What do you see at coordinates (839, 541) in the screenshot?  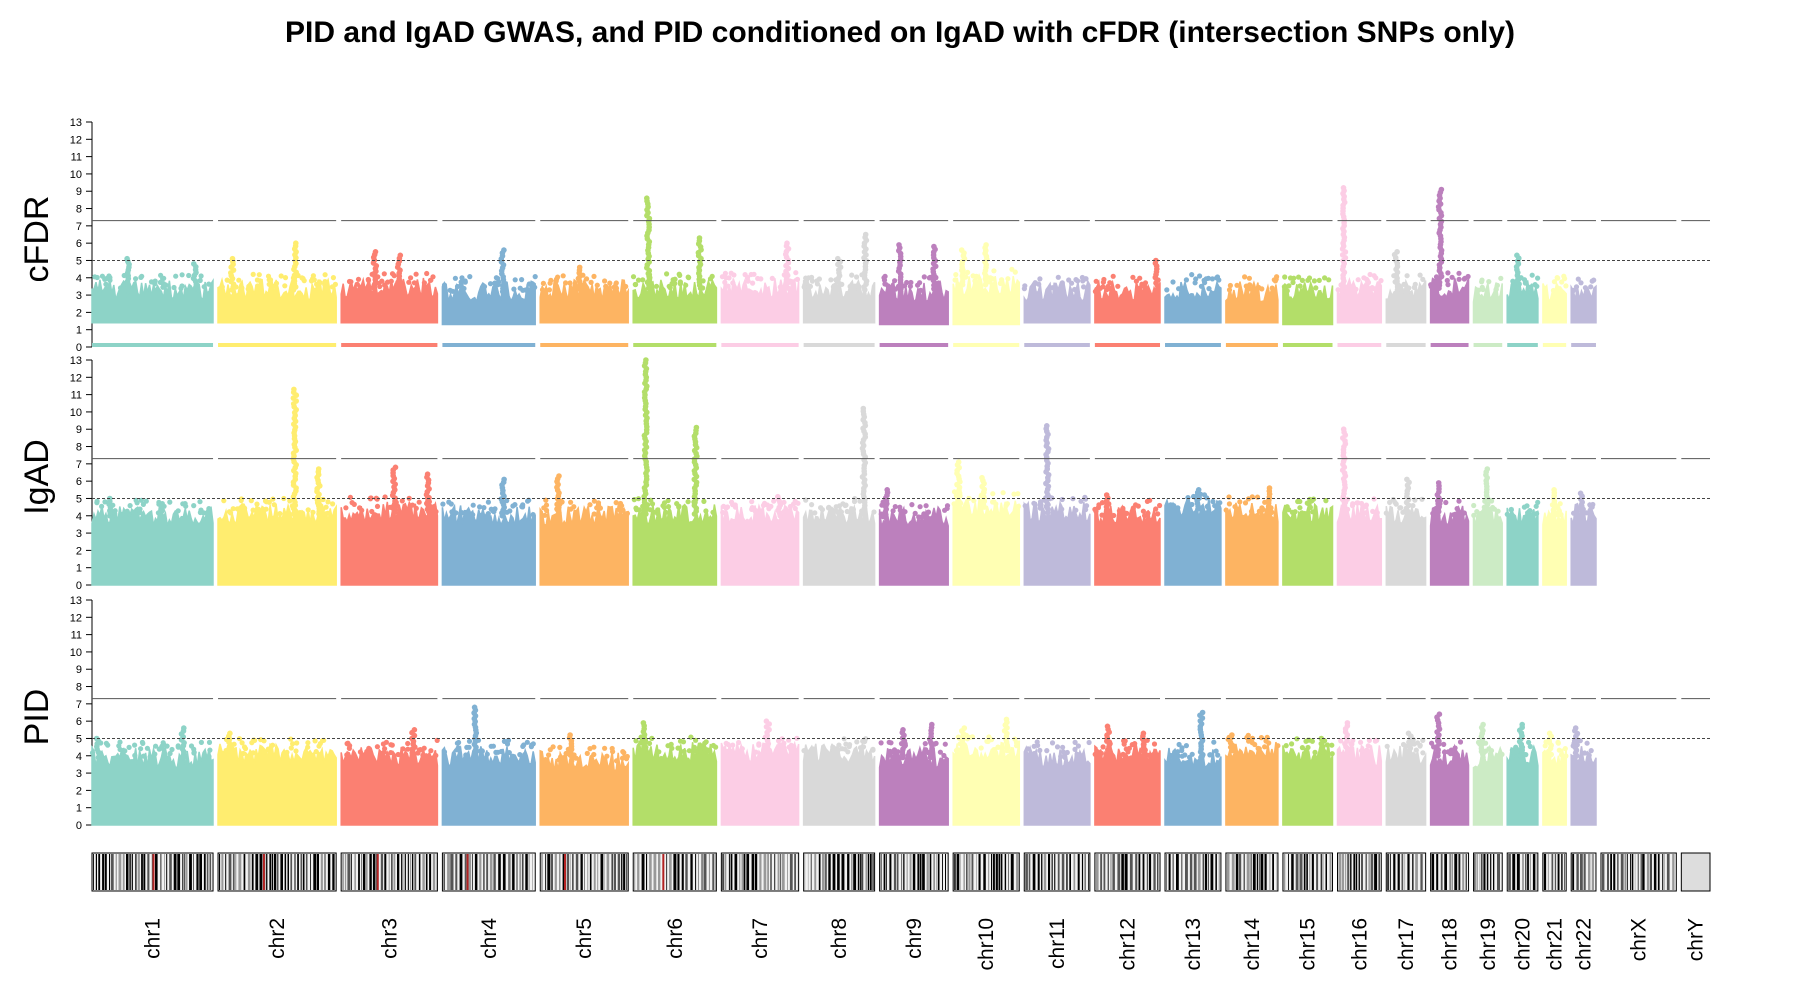 I see `points-chr8` at bounding box center [839, 541].